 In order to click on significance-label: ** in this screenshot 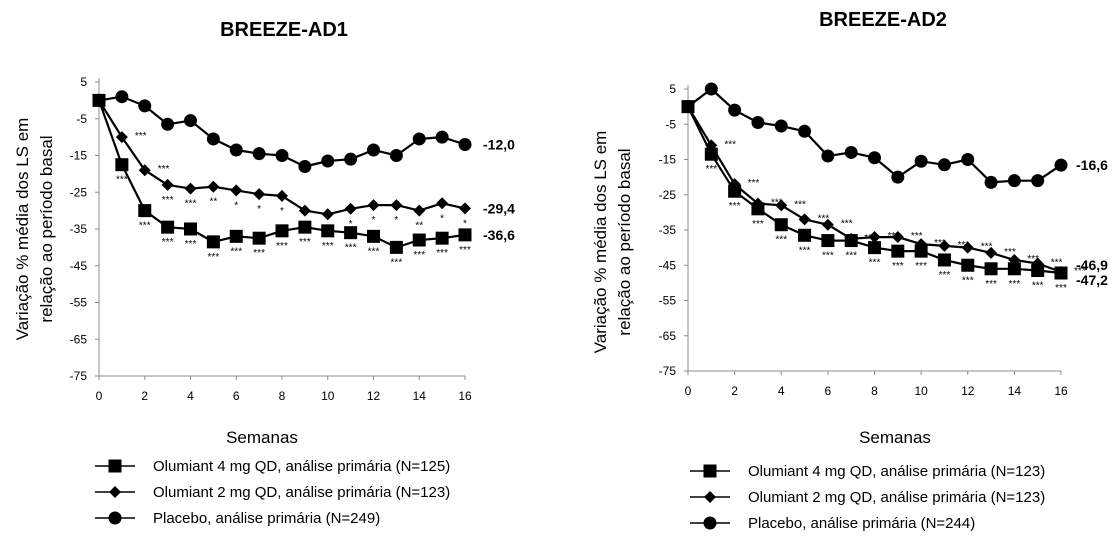, I will do `click(213, 202)`.